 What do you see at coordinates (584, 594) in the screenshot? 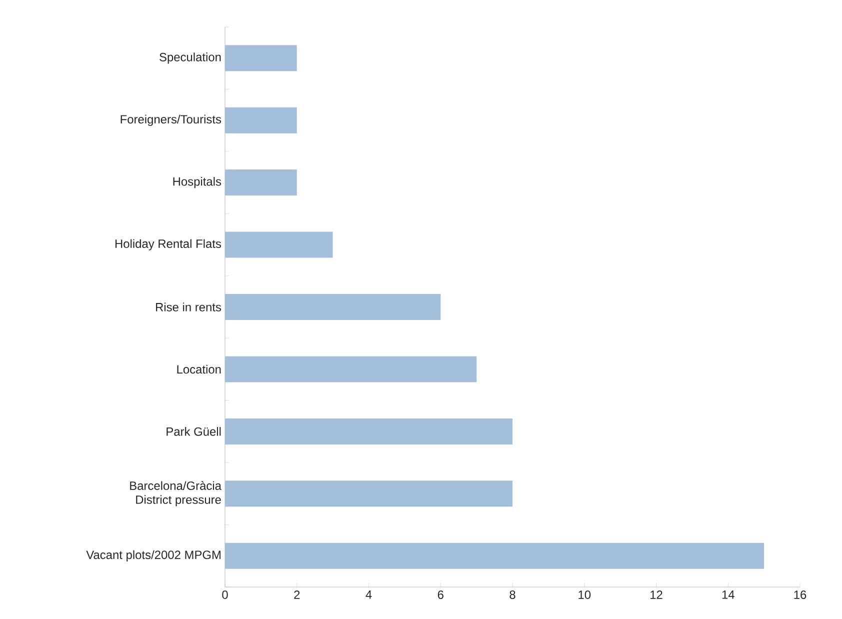
I see `x-tick-label: 10` at bounding box center [584, 594].